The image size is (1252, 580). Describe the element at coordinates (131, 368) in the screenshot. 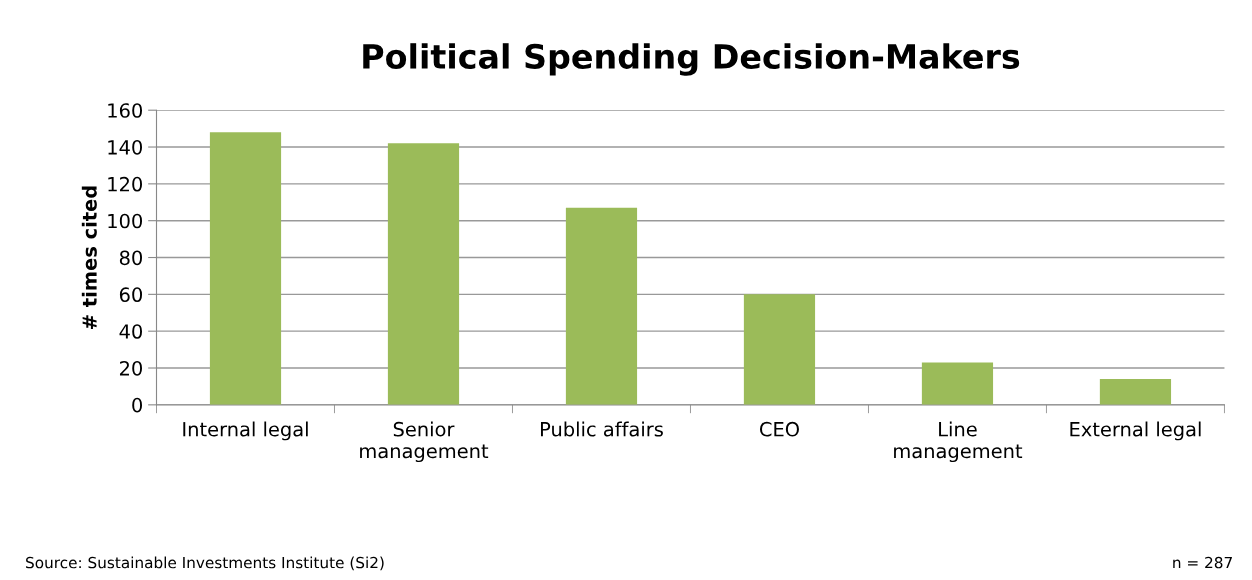

I see `y-tick-label: 20` at that location.